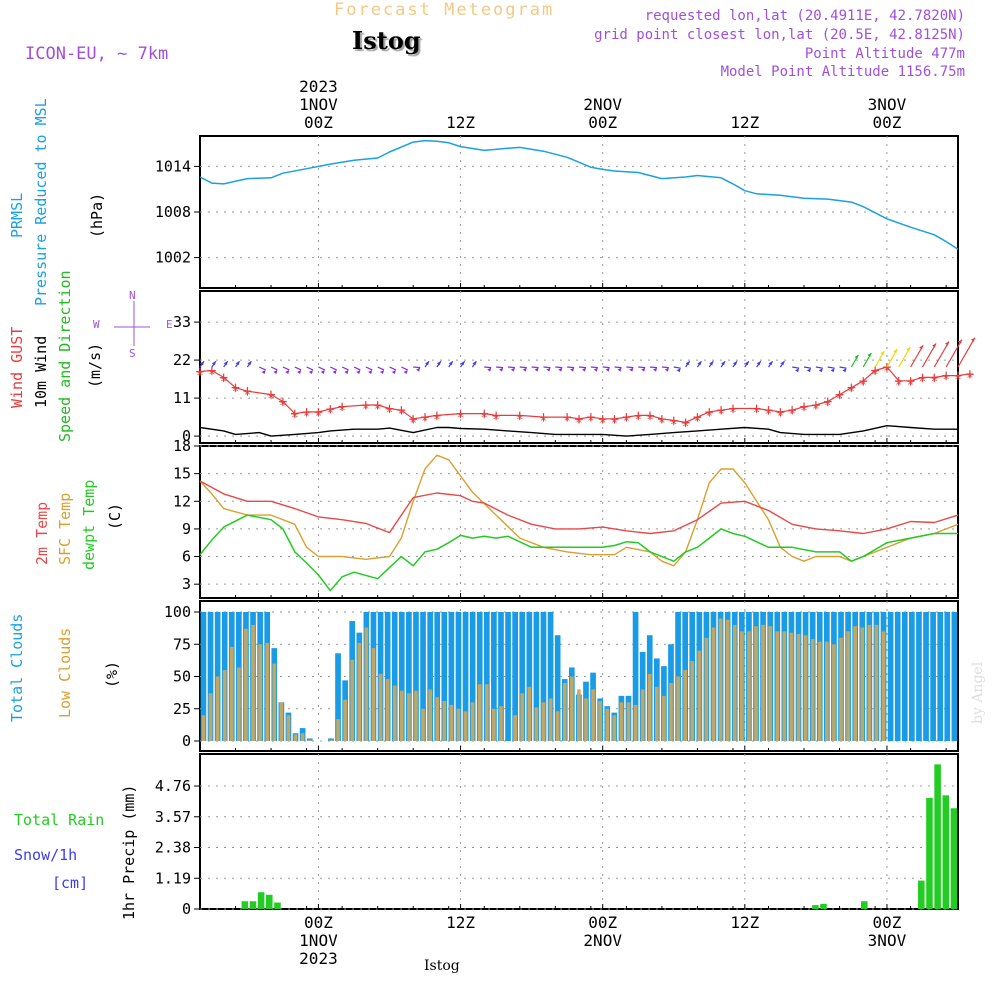  I want to click on y-tick-label: 50, so click(182, 677).